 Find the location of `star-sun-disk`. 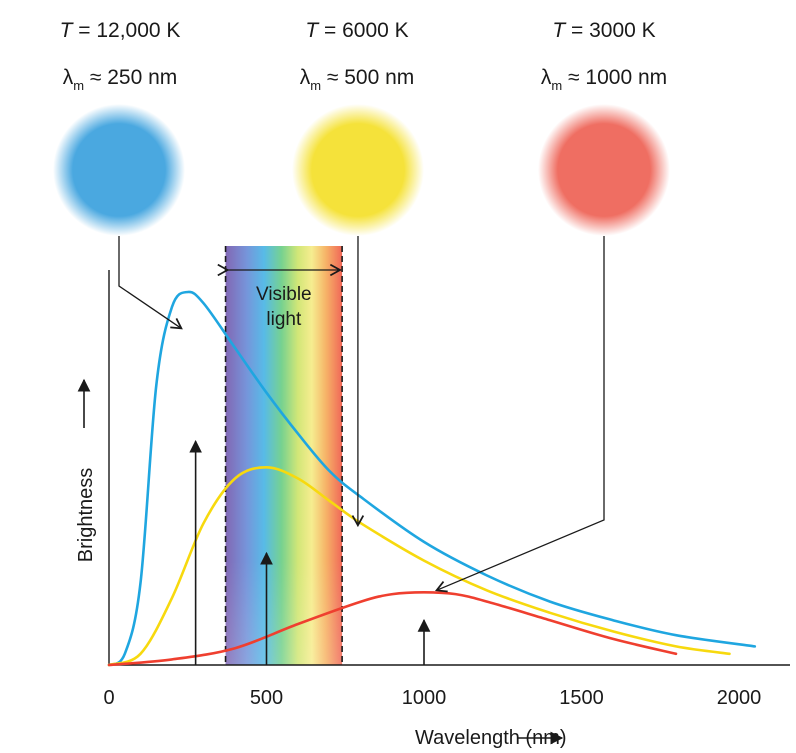

star-sun-disk is located at coordinates (358, 170).